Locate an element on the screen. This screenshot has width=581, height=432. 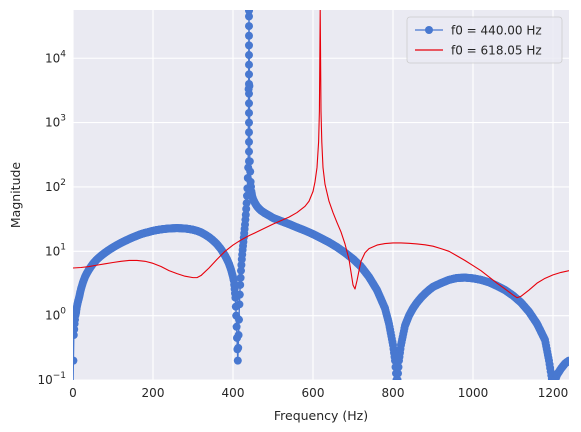
legend-marker is located at coordinates (429, 30).